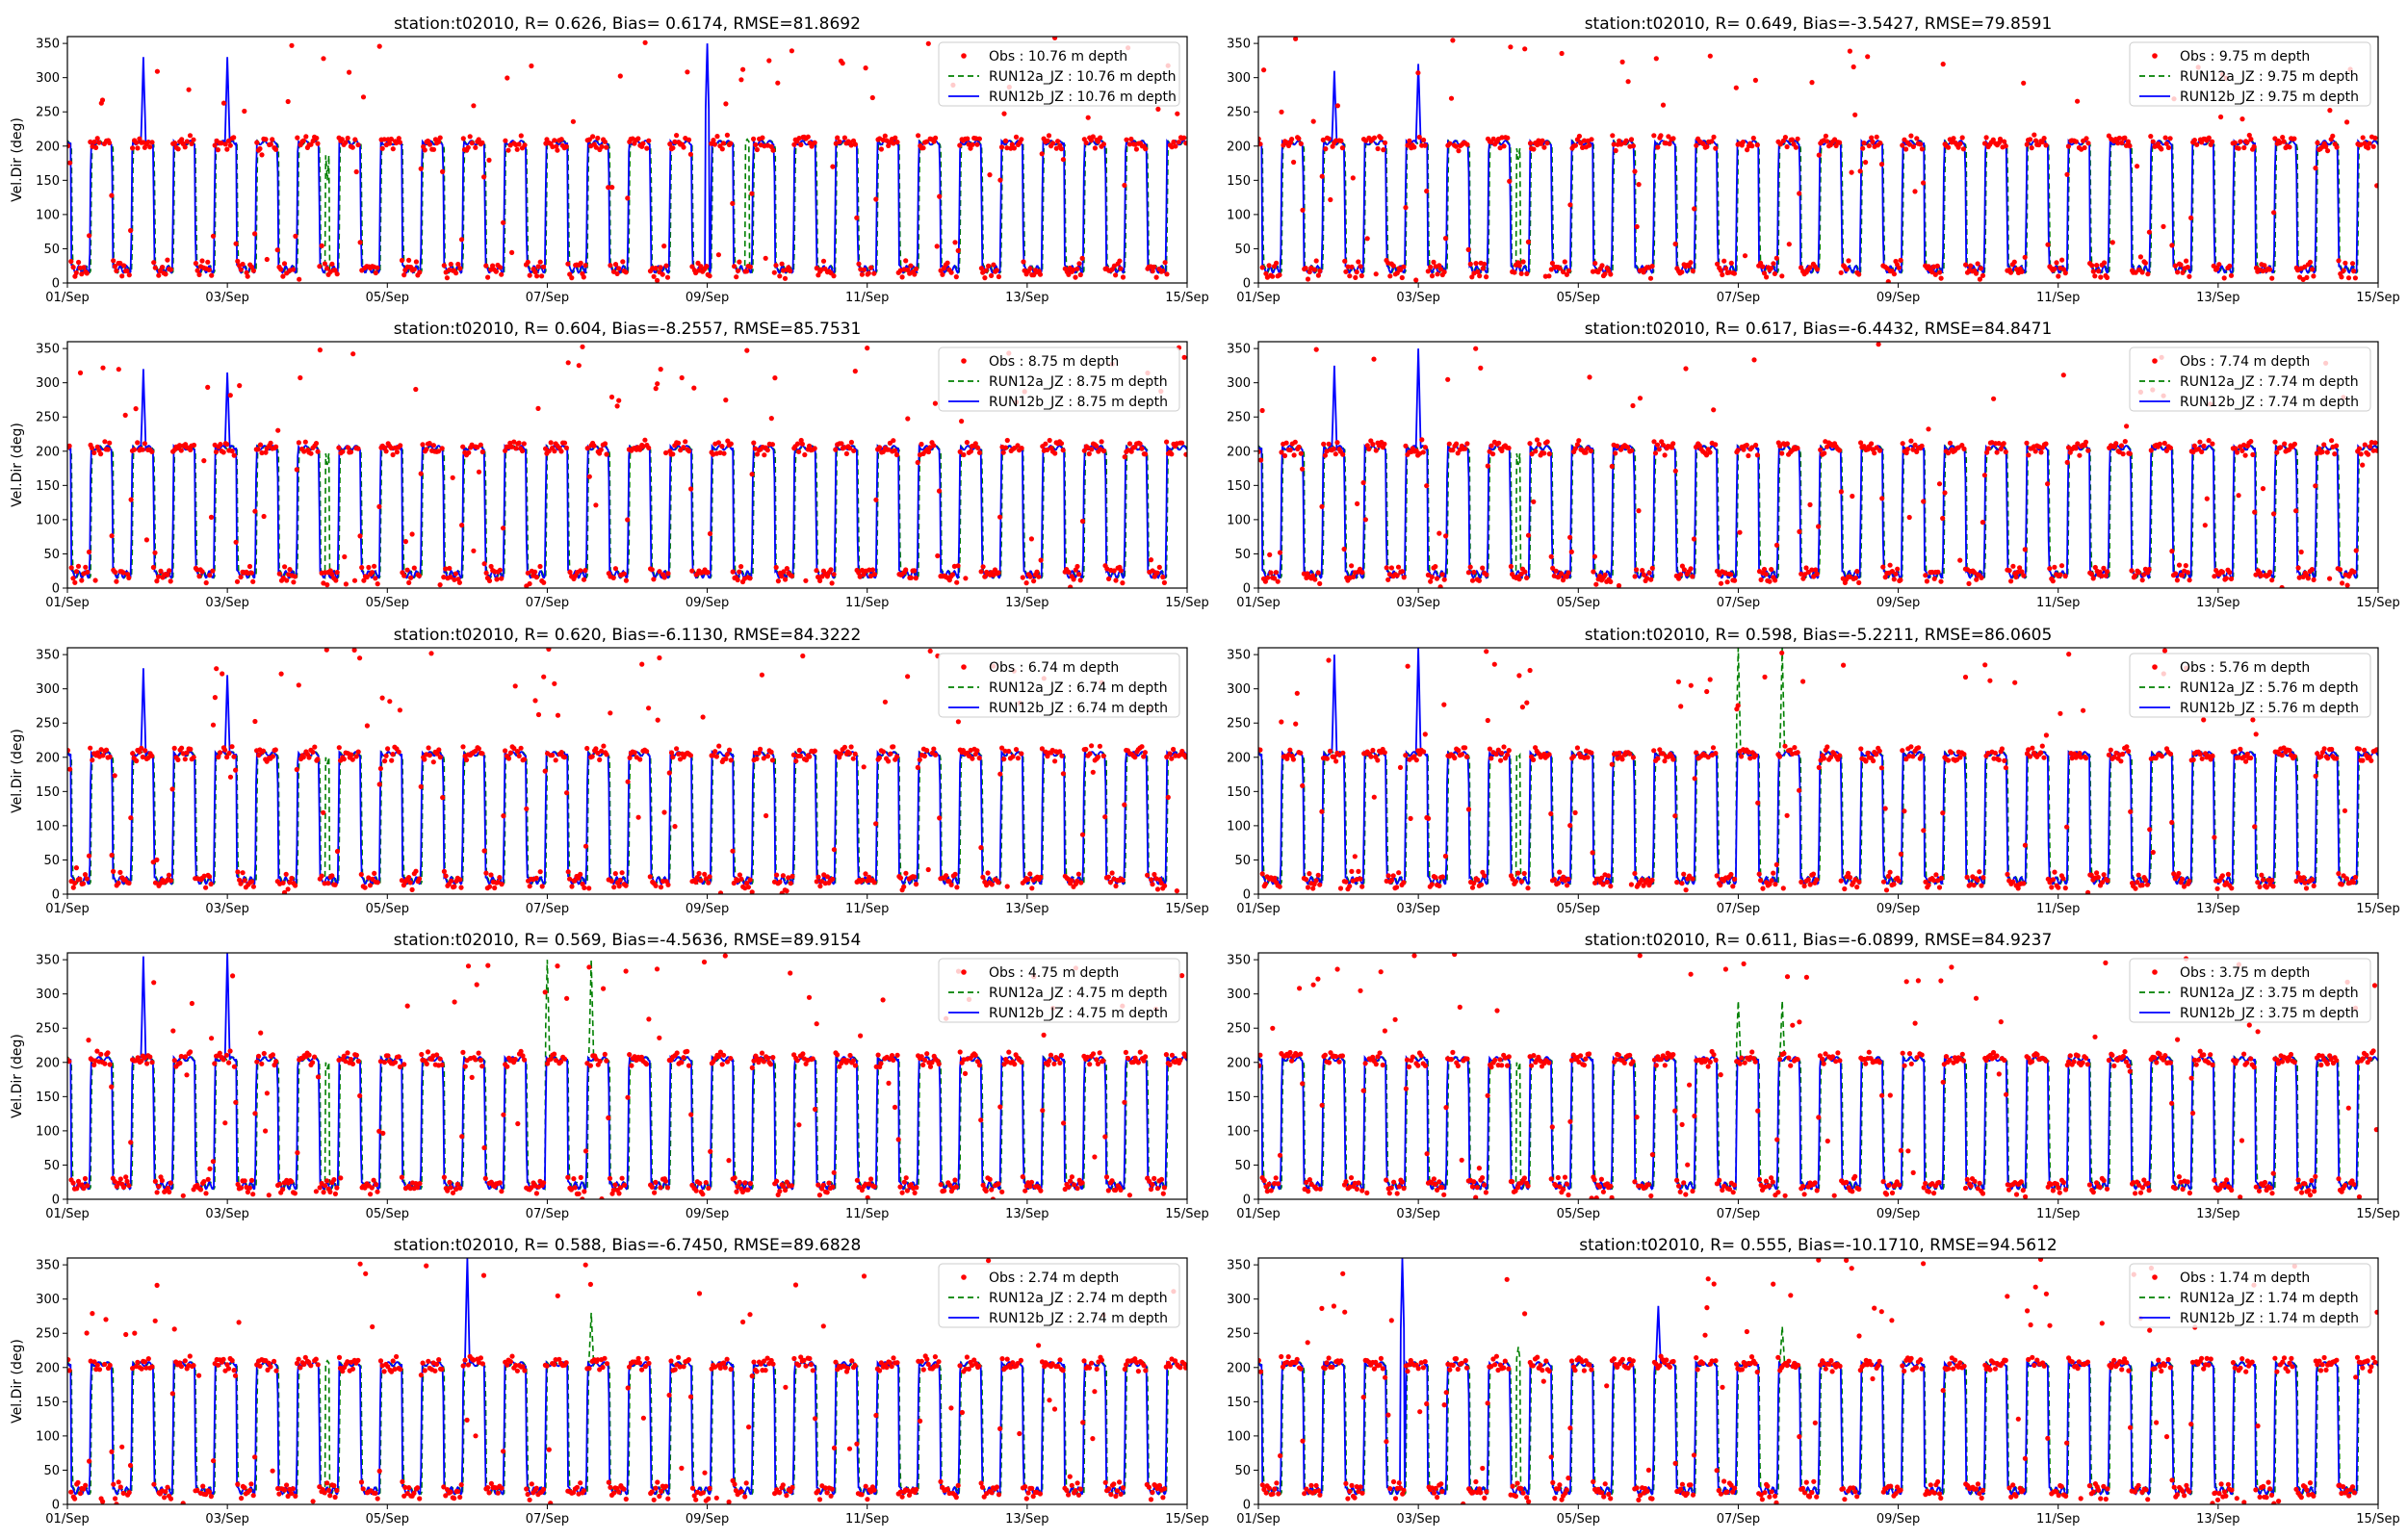 The height and width of the screenshot is (1540, 2407). Describe the element at coordinates (1578, 298) in the screenshot. I see `x-tick-label: 05/Sep` at that location.